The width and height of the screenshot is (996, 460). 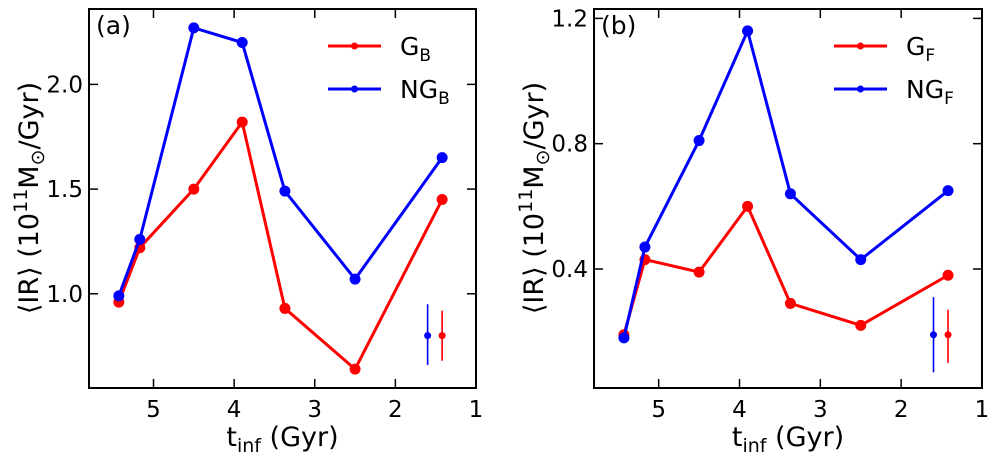 I want to click on legend-label: NGB, so click(x=425, y=92).